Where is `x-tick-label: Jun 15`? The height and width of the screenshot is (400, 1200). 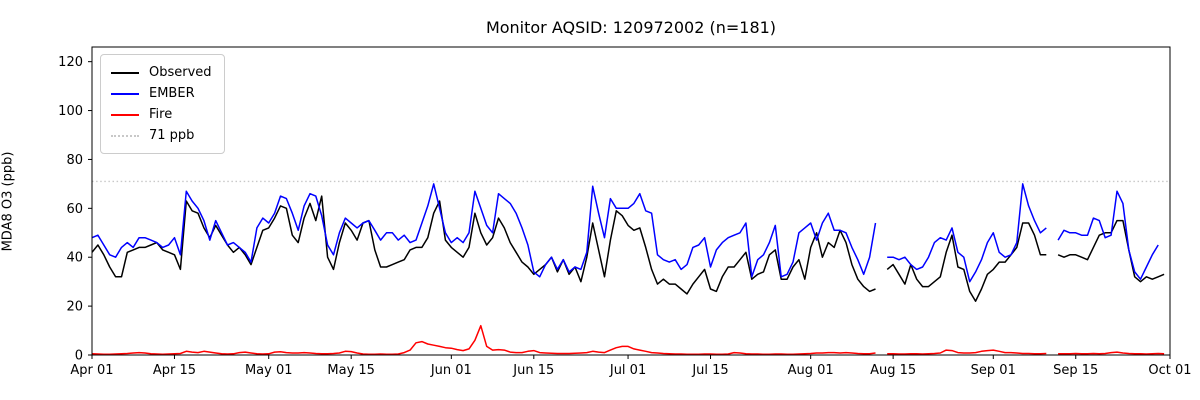
x-tick-label: Jun 15 is located at coordinates (533, 370).